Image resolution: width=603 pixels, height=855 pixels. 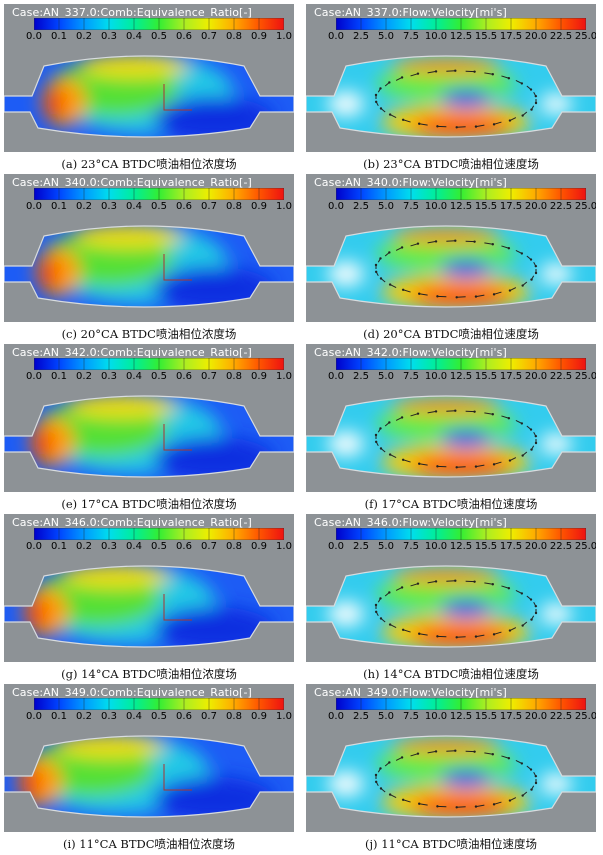 I want to click on figure-caption: (e) 17°CA BTDC喷油相位浓度场, so click(x=149, y=504).